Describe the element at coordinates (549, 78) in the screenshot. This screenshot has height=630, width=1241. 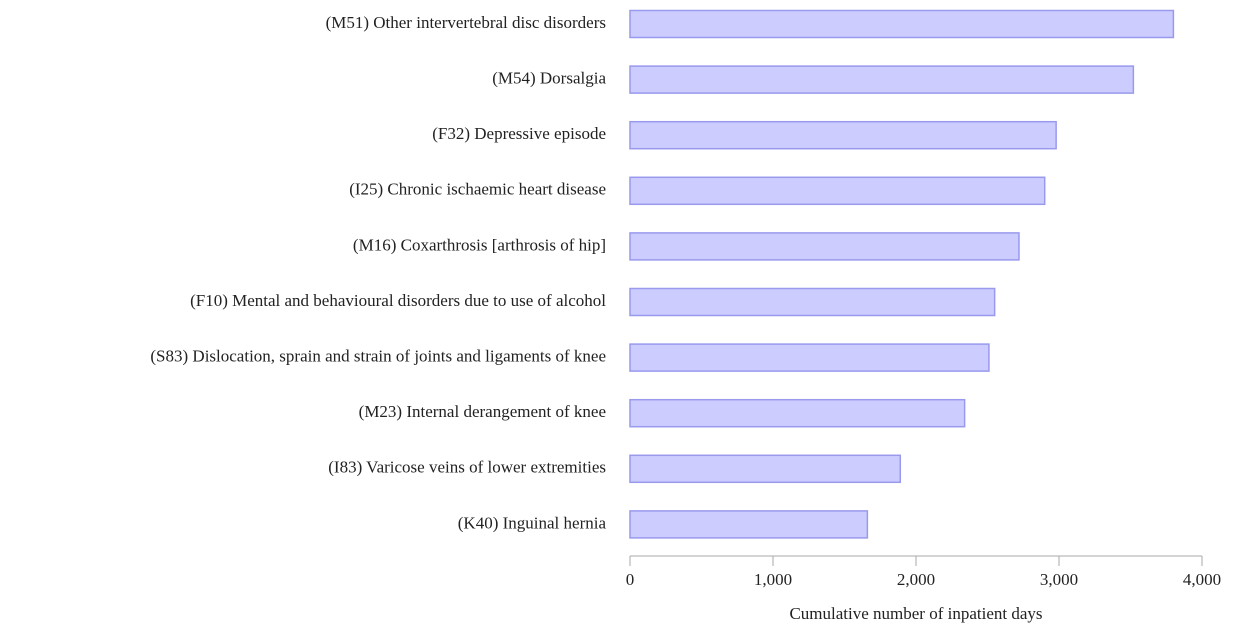
I see `y-tick-label: (M54) Dorsalgia` at that location.